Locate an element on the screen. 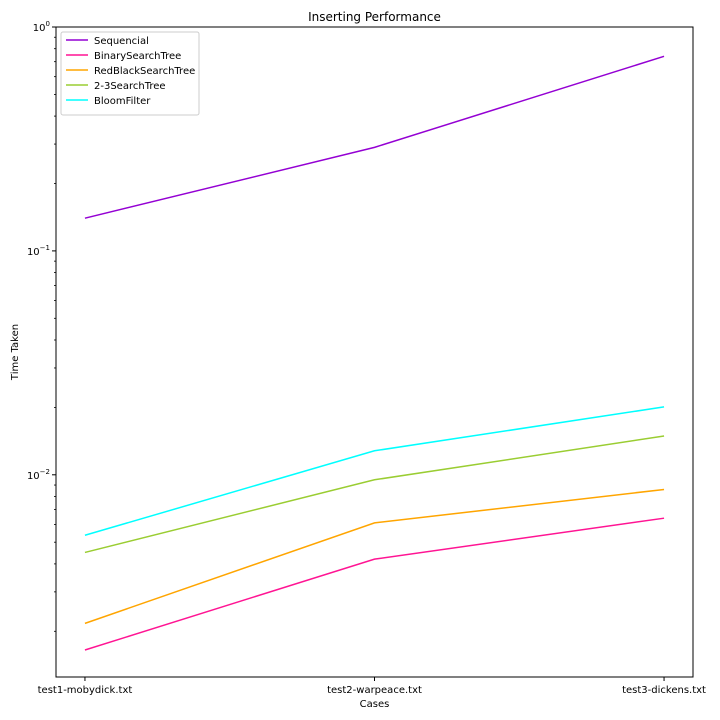  legend-label-0: Sequencial is located at coordinates (121, 41).